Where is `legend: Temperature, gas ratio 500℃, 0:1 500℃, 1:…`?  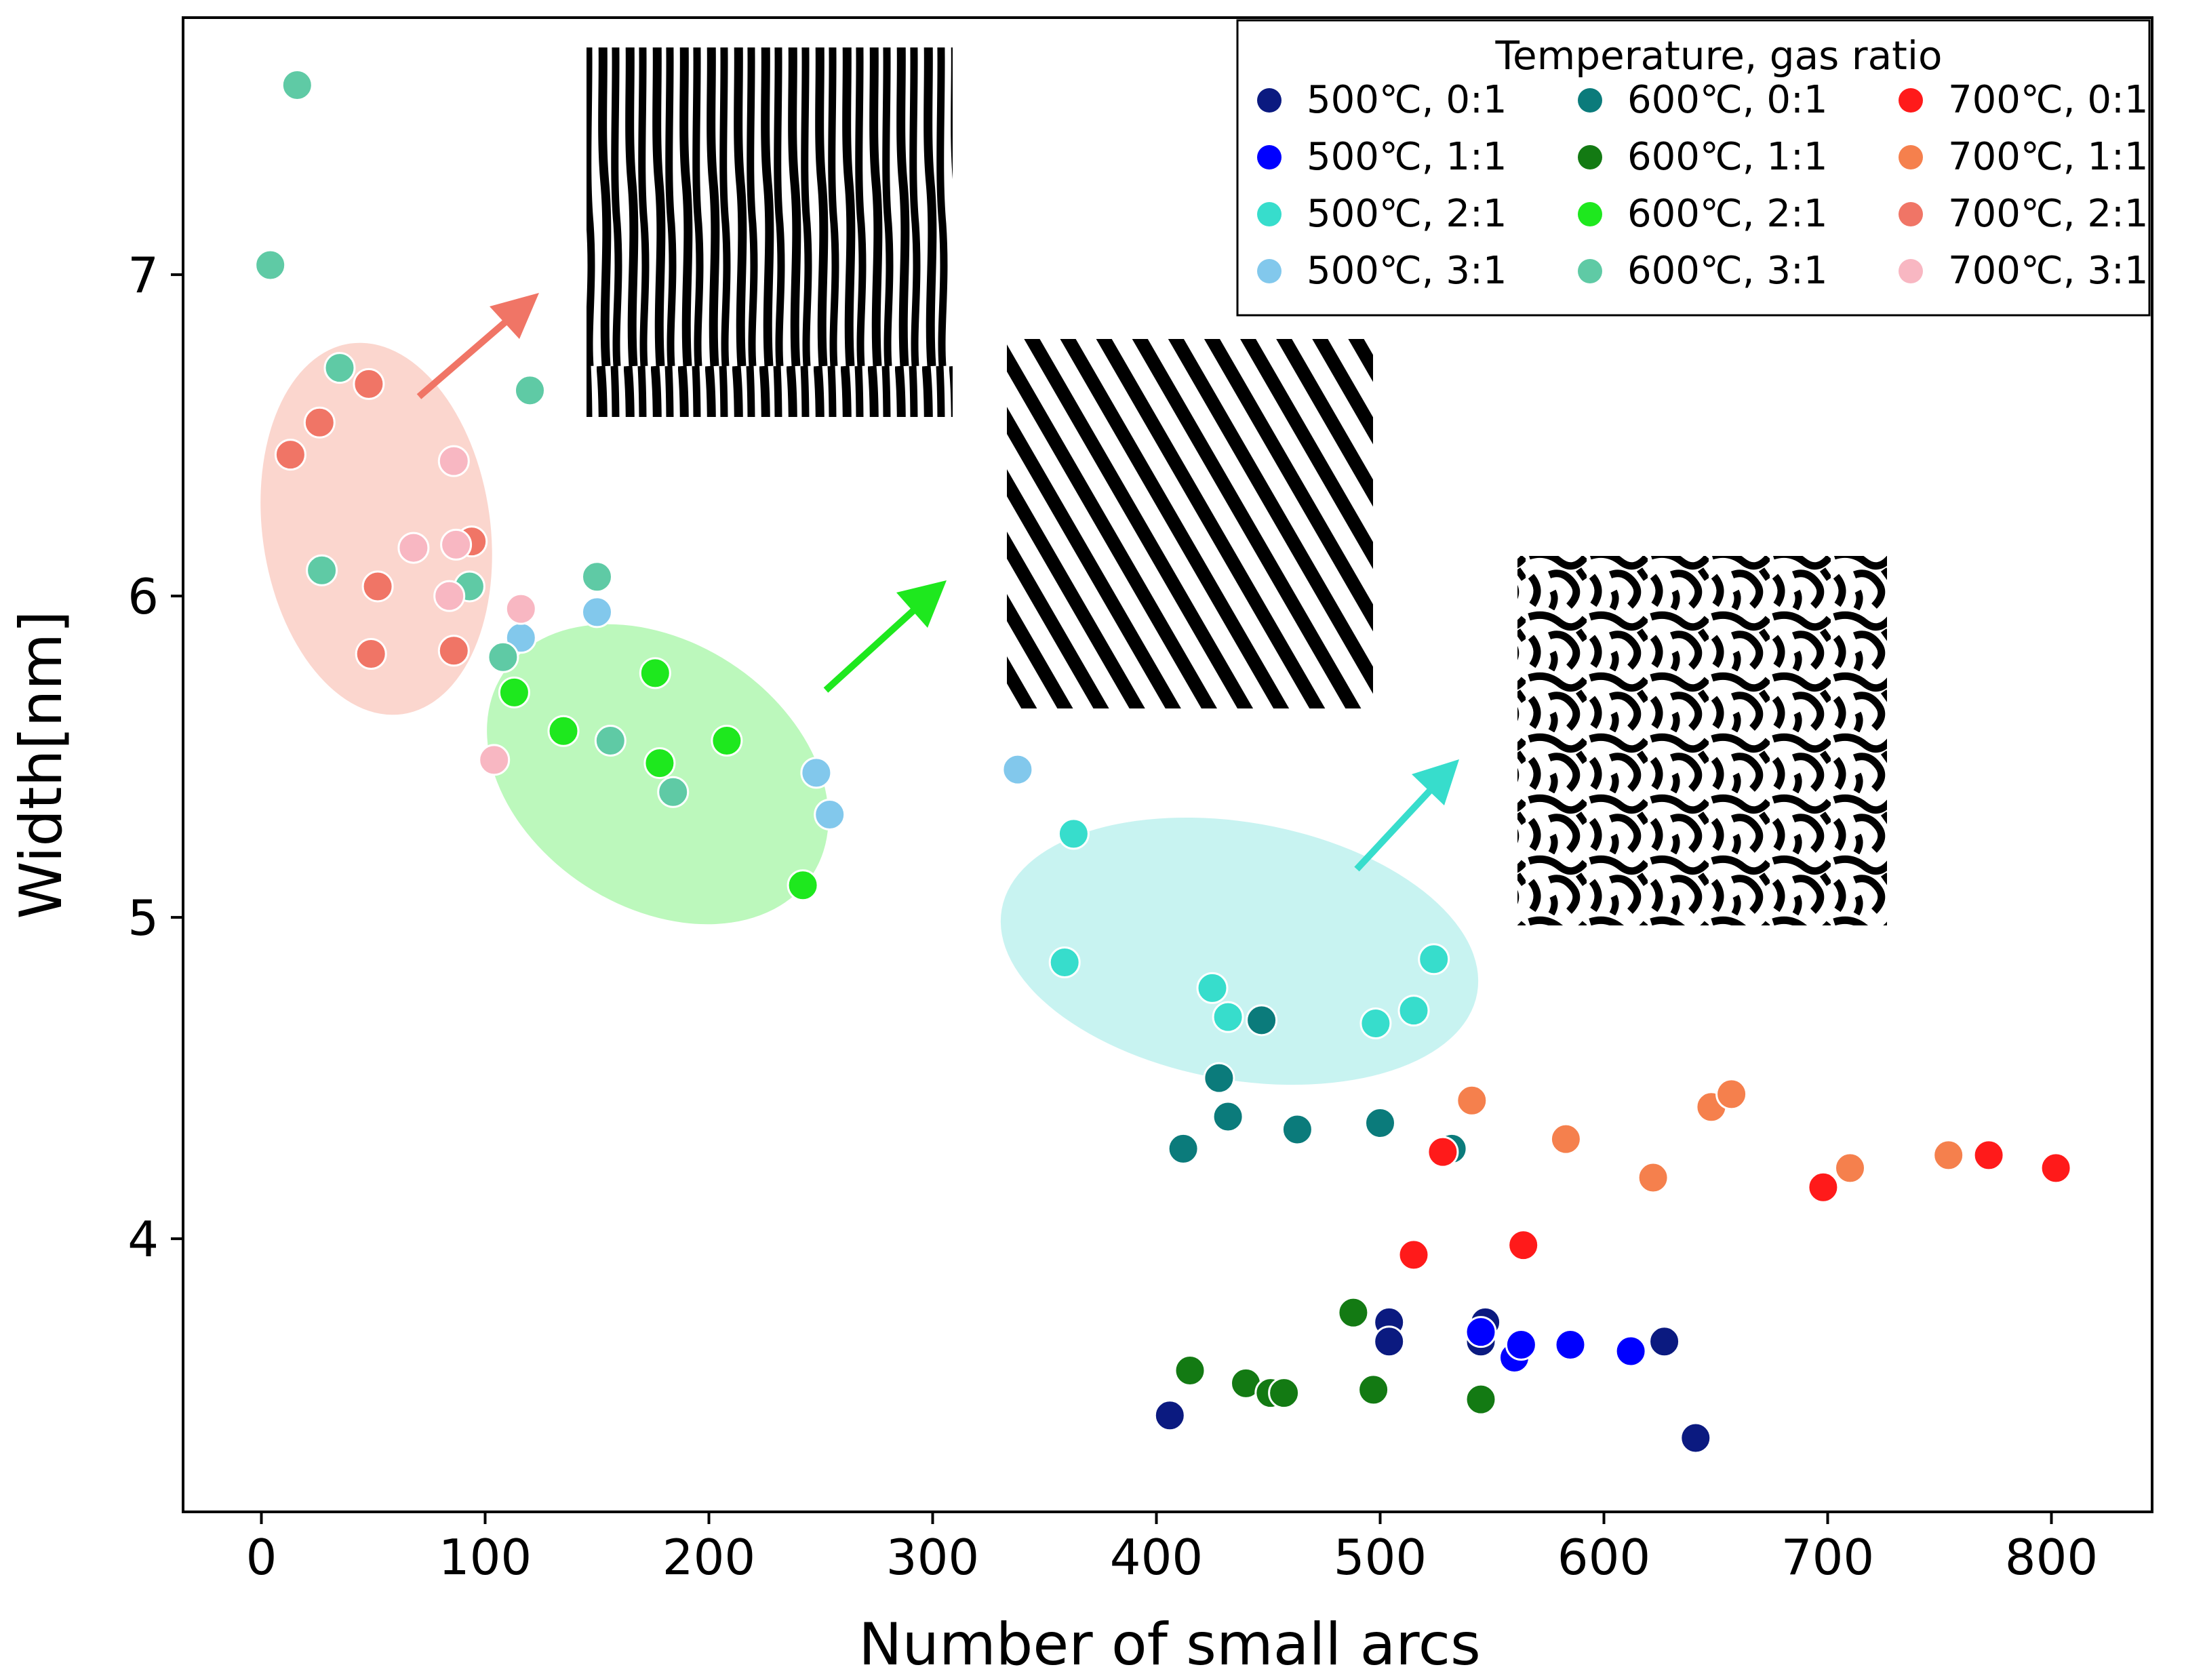 legend: Temperature, gas ratio 500℃, 0:1 500℃, 1:… is located at coordinates (1693, 168).